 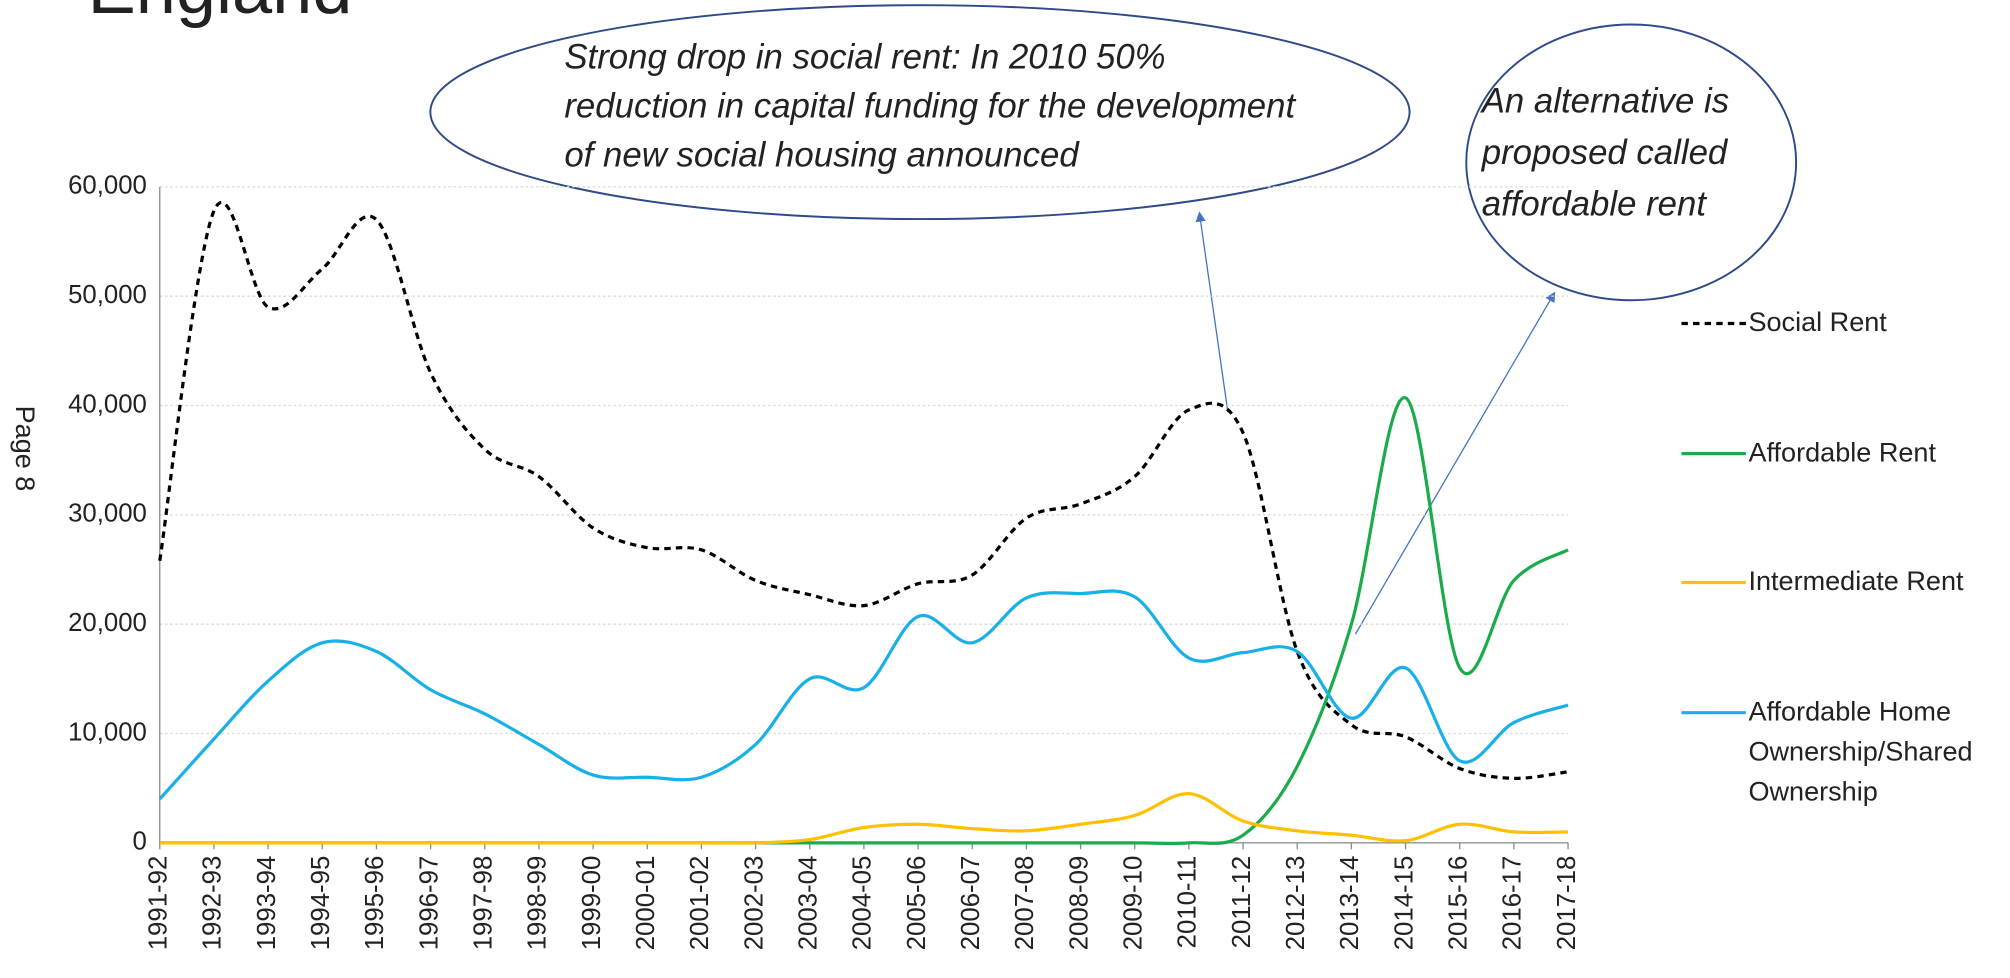 What do you see at coordinates (429, 903) in the screenshot?
I see `x-tick-label: 1996-97` at bounding box center [429, 903].